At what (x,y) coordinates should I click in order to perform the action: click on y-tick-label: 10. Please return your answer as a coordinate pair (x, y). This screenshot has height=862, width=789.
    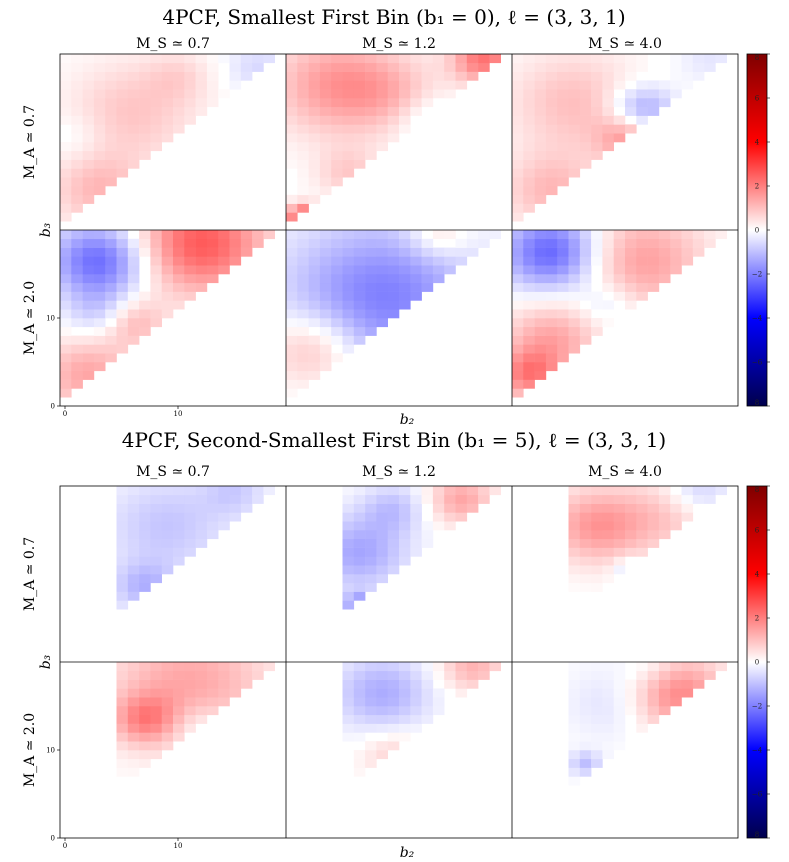
    Looking at the image, I should click on (50, 751).